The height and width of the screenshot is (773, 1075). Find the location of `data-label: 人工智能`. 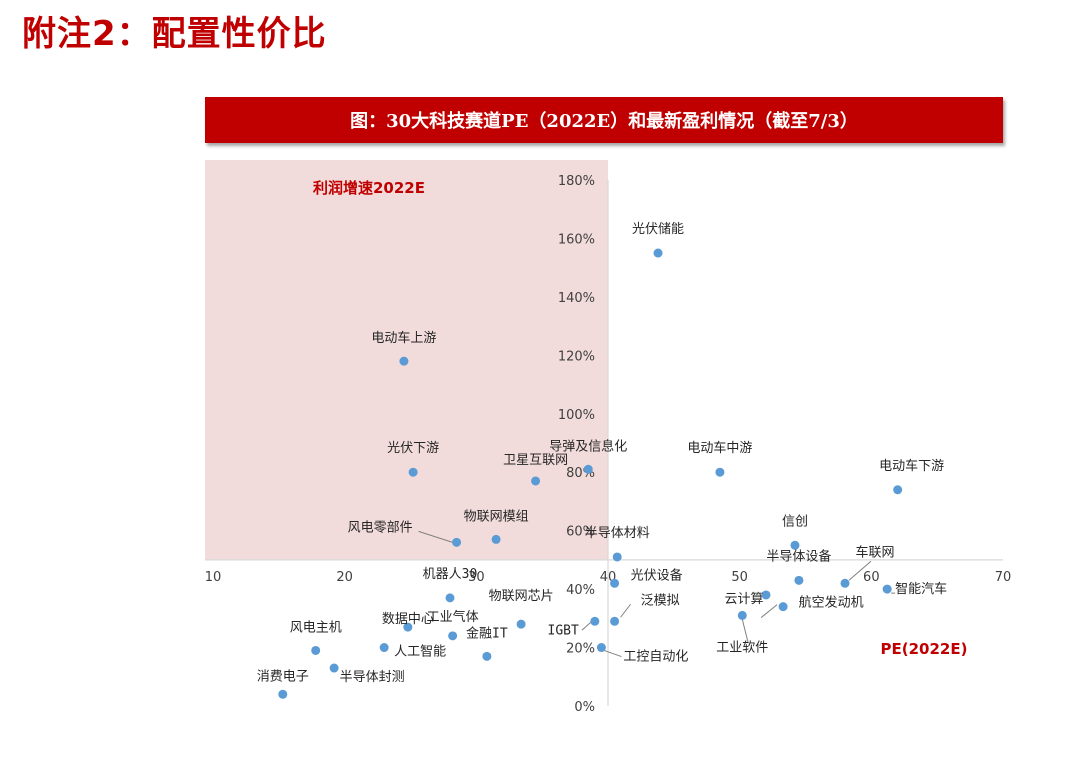

data-label: 人工智能 is located at coordinates (420, 652).